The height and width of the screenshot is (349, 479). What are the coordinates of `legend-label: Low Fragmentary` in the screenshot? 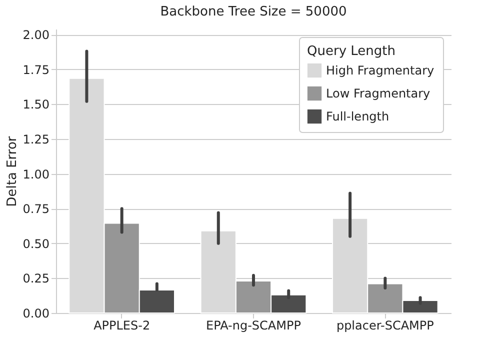 It's located at (378, 93).